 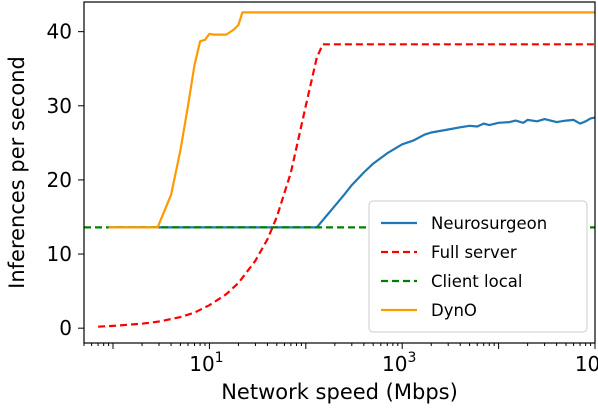 What do you see at coordinates (474, 252) in the screenshot?
I see `legend-label: Full server` at bounding box center [474, 252].